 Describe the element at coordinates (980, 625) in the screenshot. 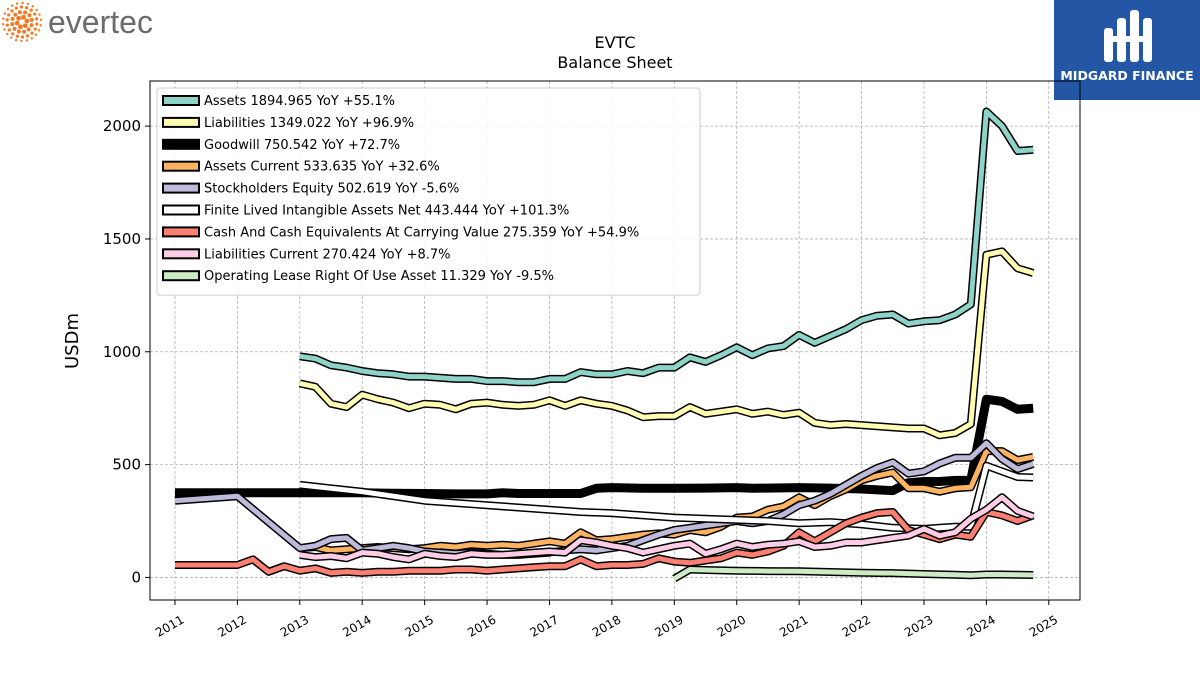

I see `x-tick-label: 2024` at that location.